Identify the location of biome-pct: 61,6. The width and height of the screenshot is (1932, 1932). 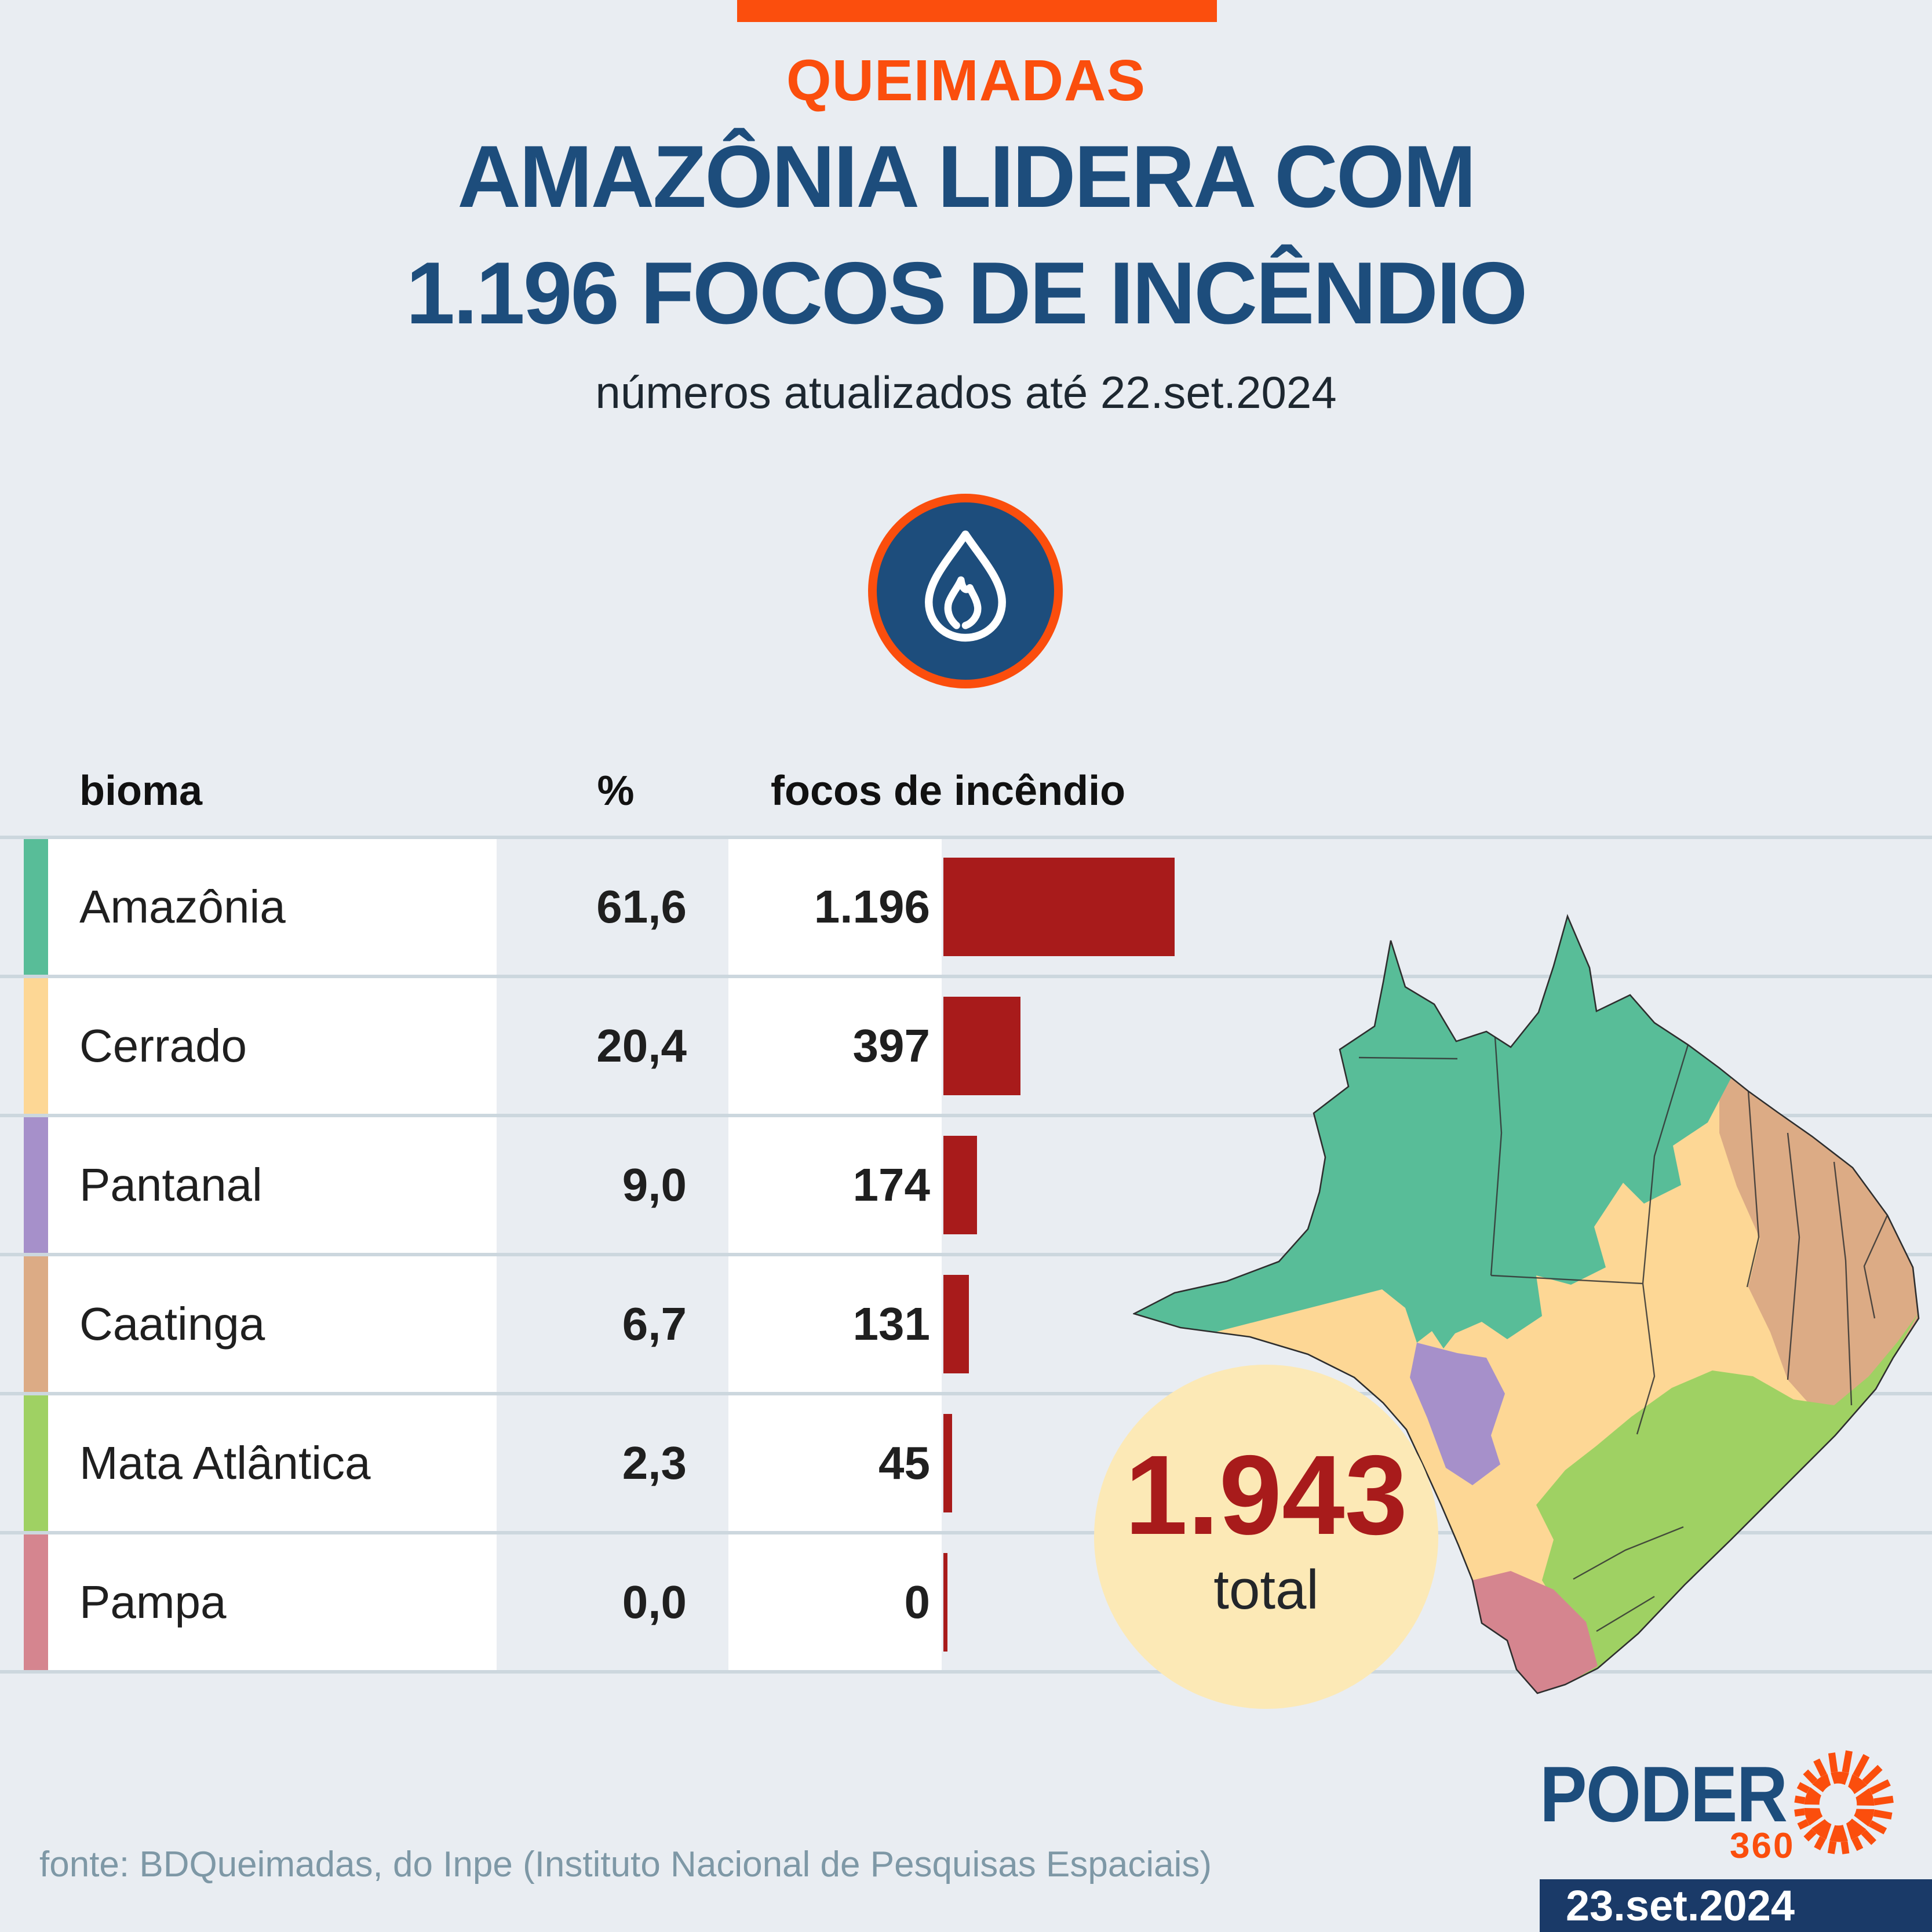
(641, 907).